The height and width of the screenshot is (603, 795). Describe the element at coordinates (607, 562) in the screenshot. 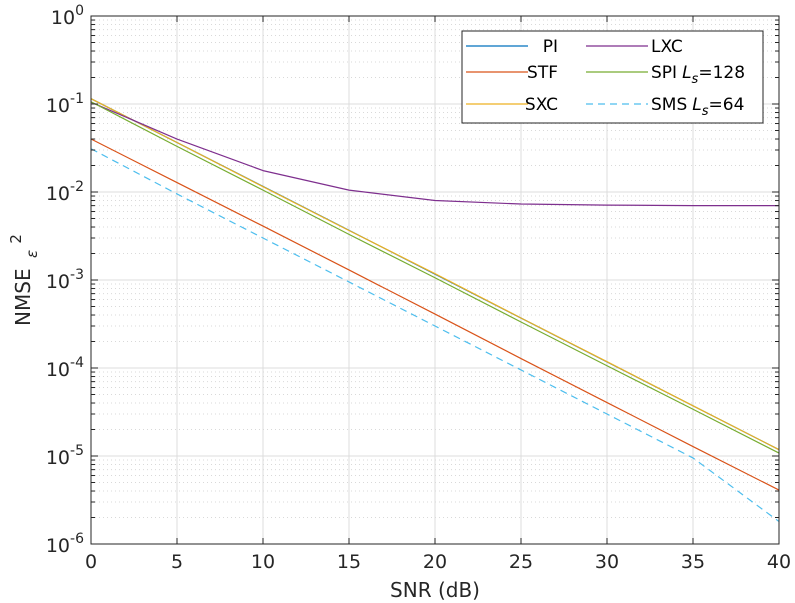

I see `x-tick-label: 30` at that location.